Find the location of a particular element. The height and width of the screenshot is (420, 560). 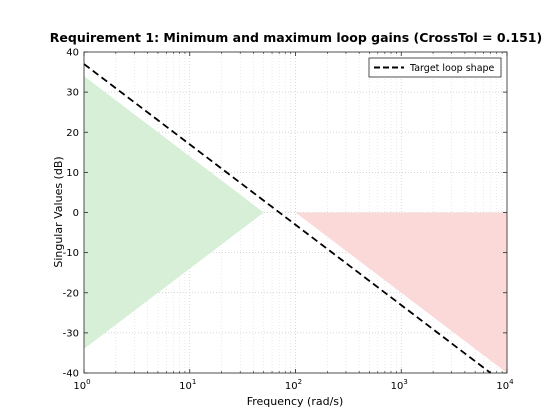

y-tick-label: 10 is located at coordinates (72, 173).